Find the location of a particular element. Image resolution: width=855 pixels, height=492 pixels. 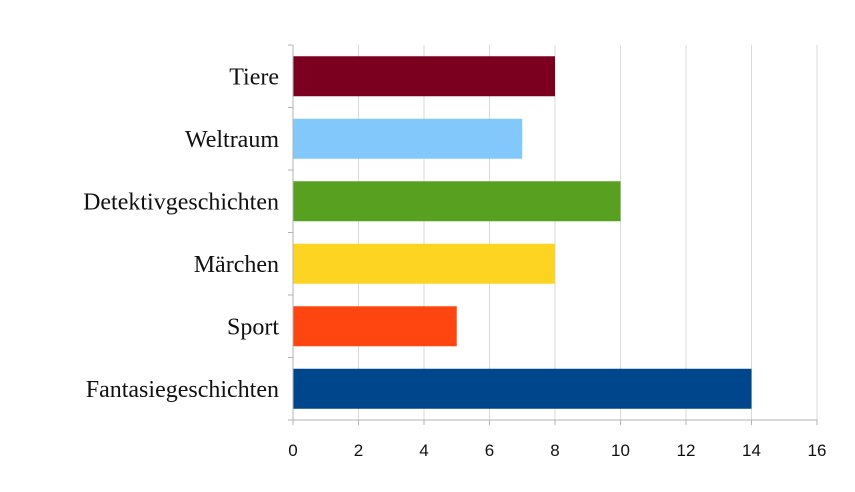

x-tick-label-16: 16 is located at coordinates (817, 450).